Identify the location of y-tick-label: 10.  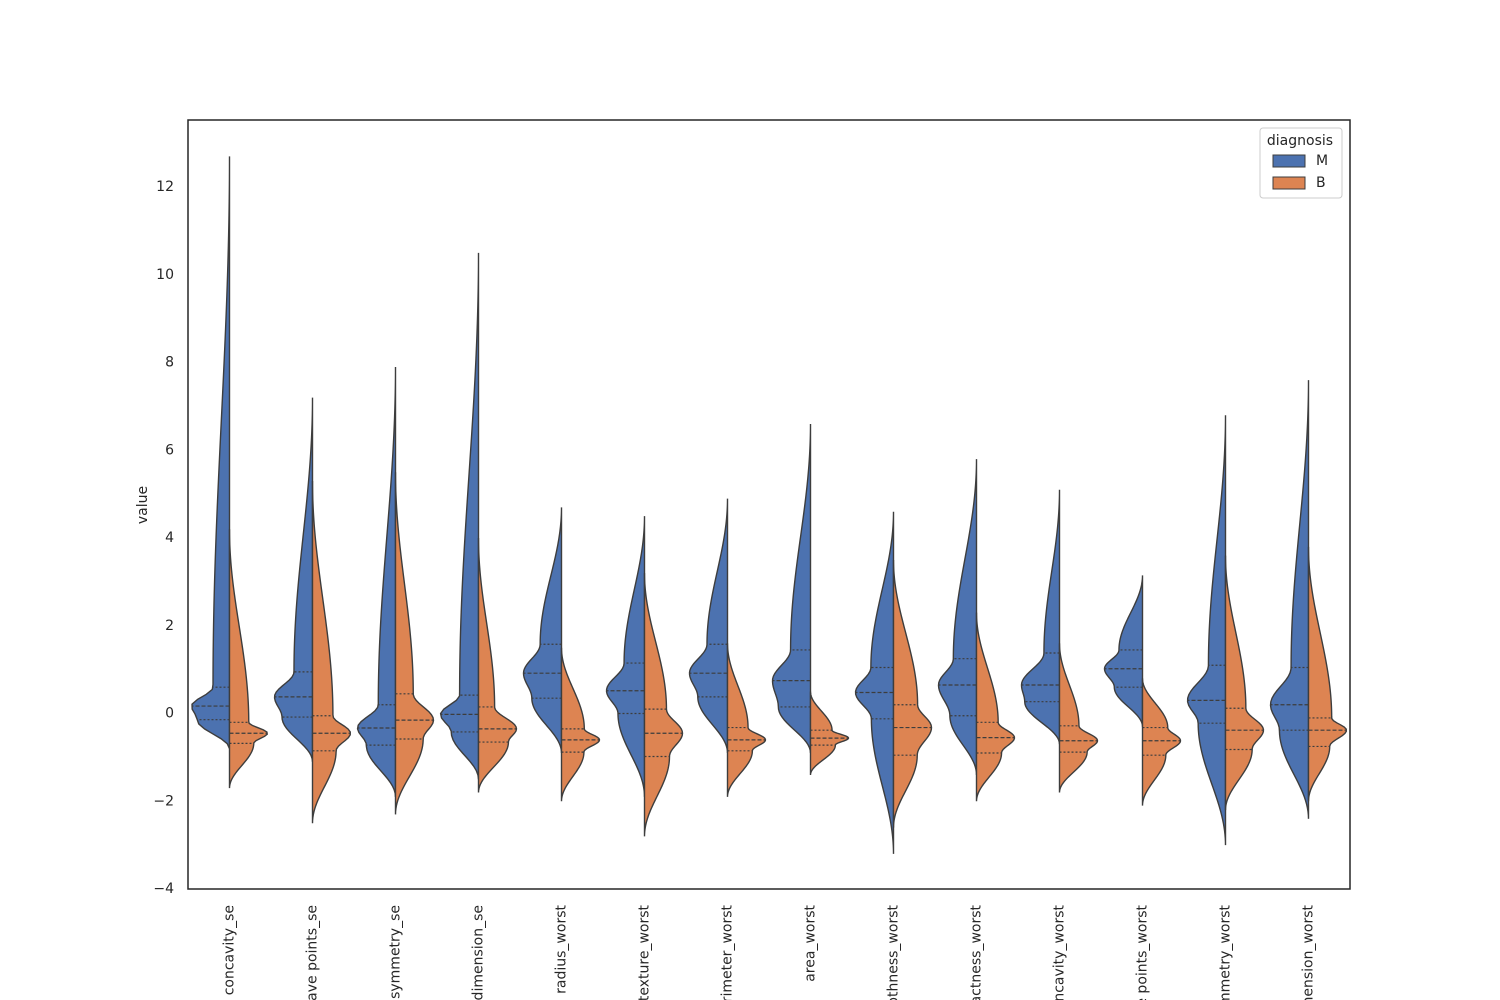
(165, 275).